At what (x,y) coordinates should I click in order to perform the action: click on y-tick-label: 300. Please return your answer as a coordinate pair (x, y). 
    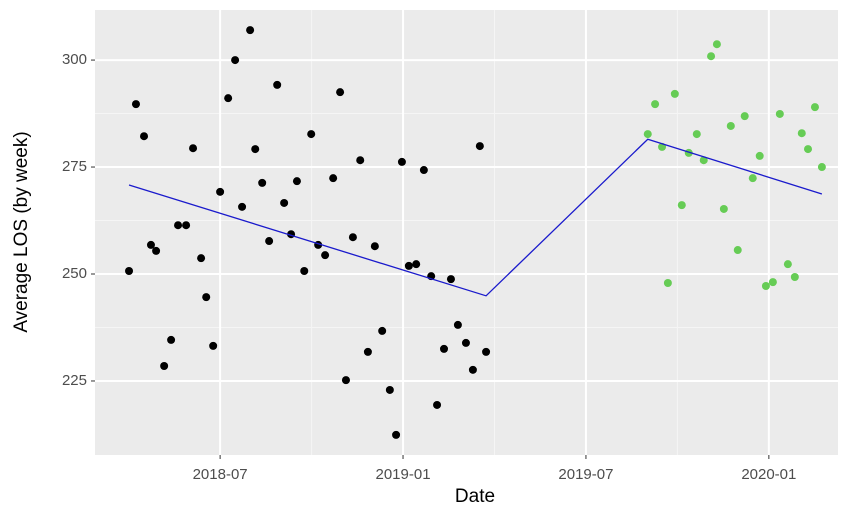
    Looking at the image, I should click on (74, 59).